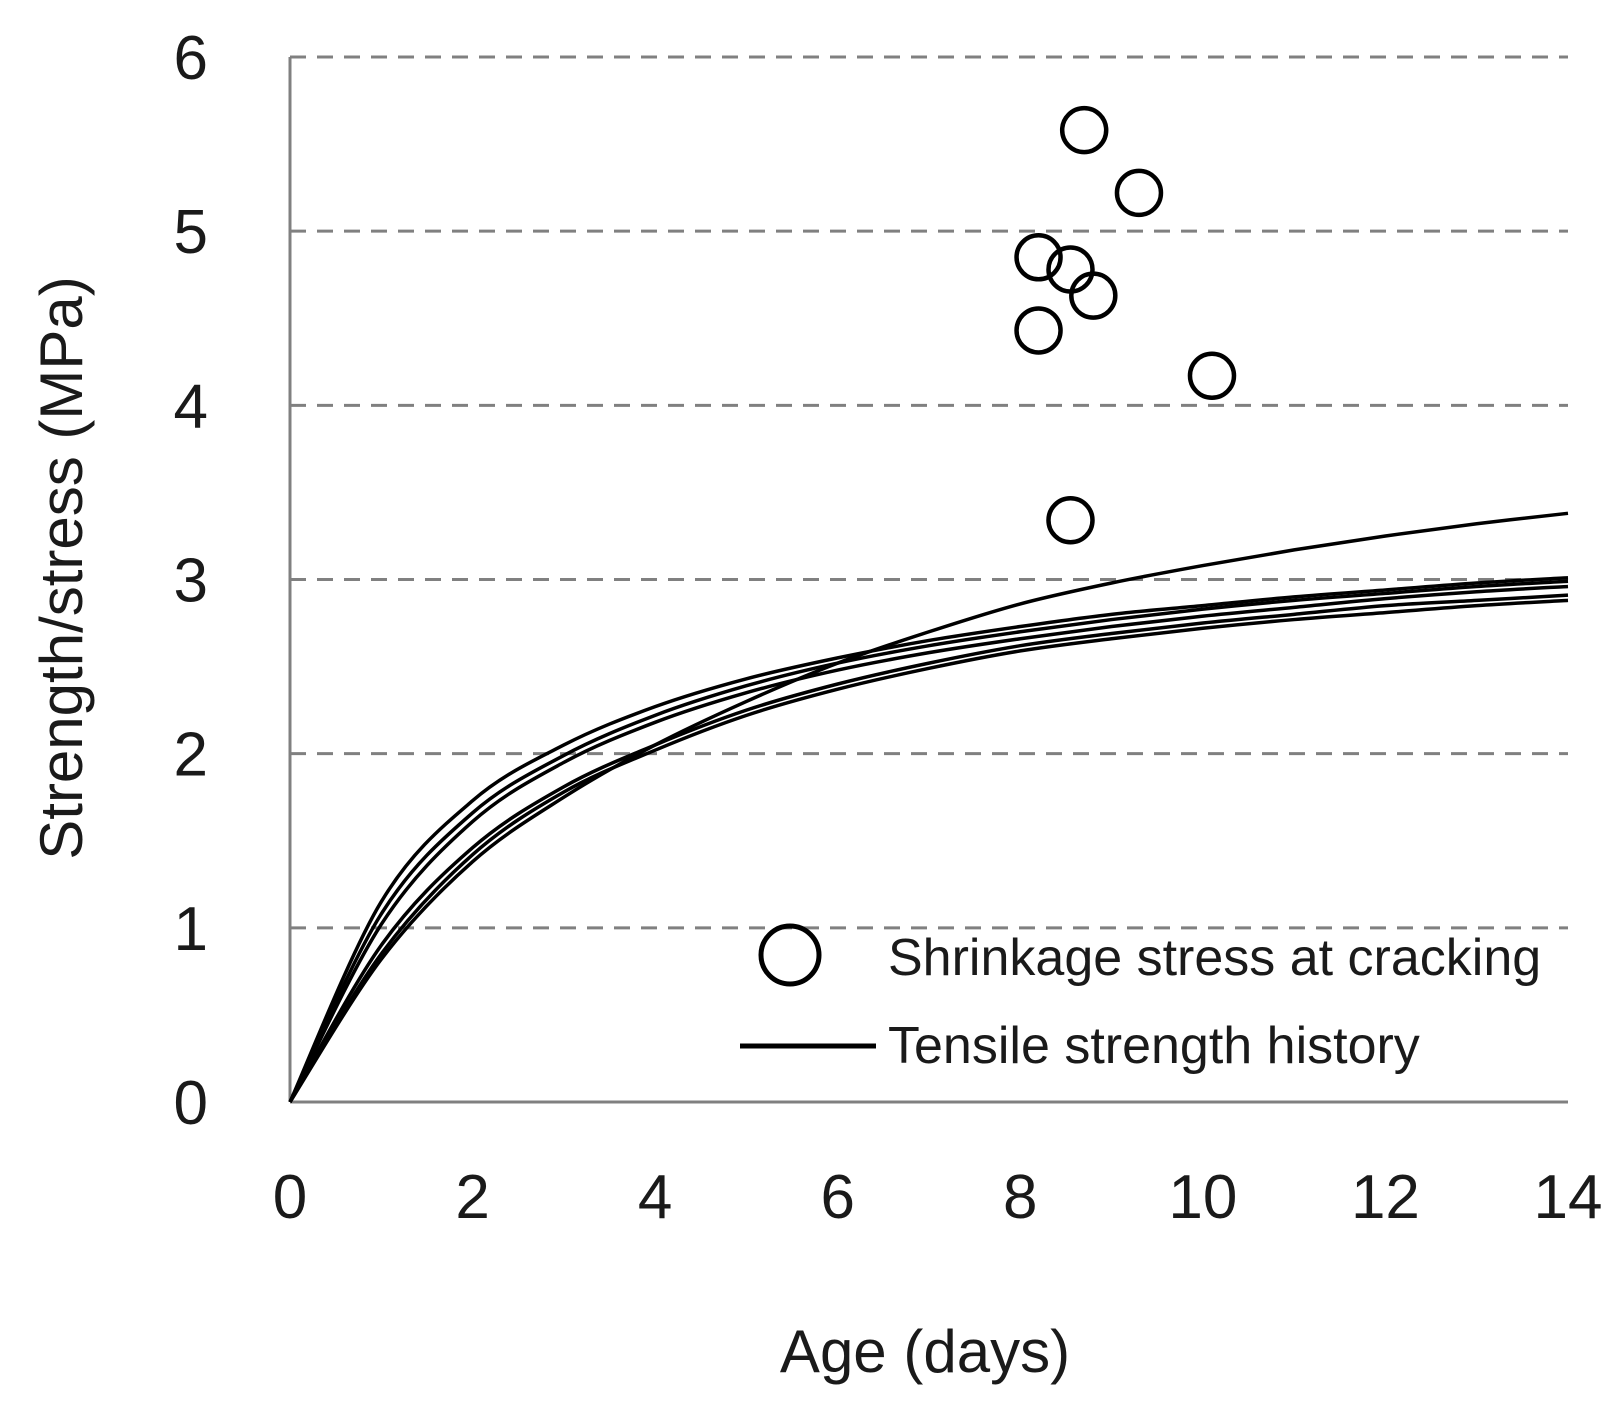  What do you see at coordinates (655, 1197) in the screenshot?
I see `x-tick-label-4: 4` at bounding box center [655, 1197].